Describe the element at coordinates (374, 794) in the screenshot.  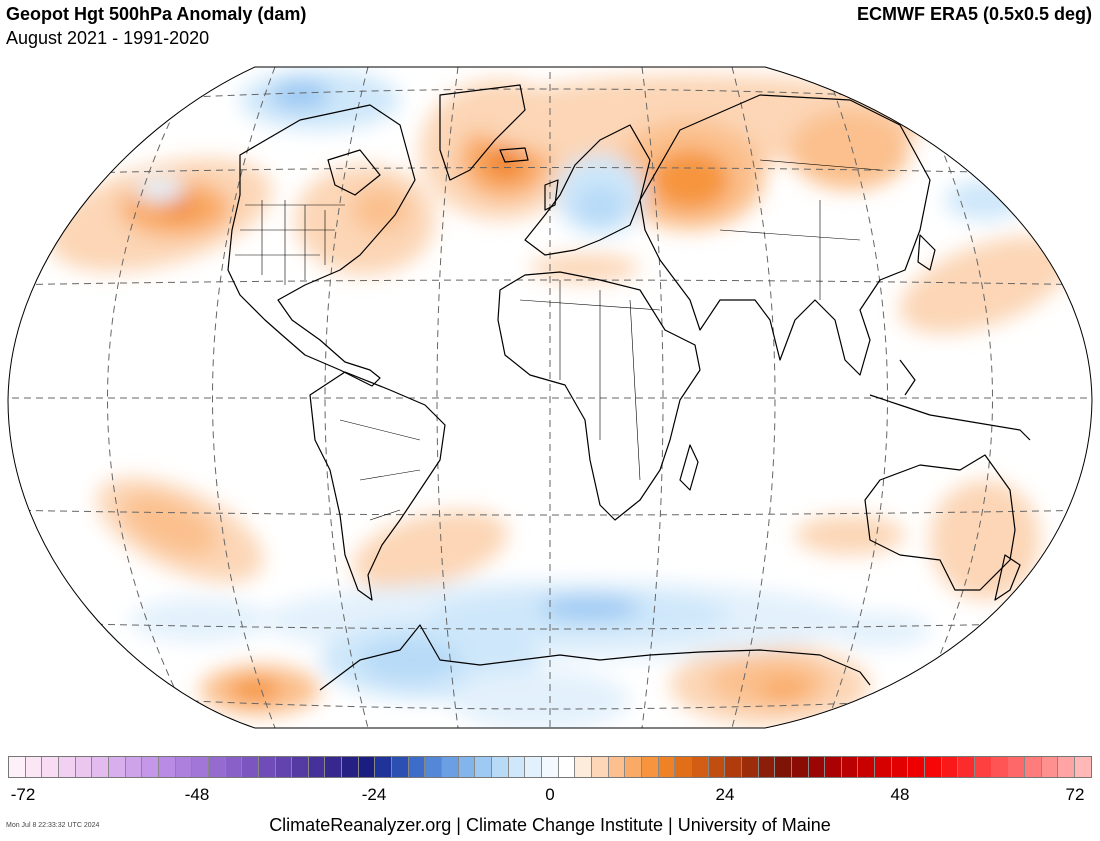
I see `colorbar-tick: -24` at that location.